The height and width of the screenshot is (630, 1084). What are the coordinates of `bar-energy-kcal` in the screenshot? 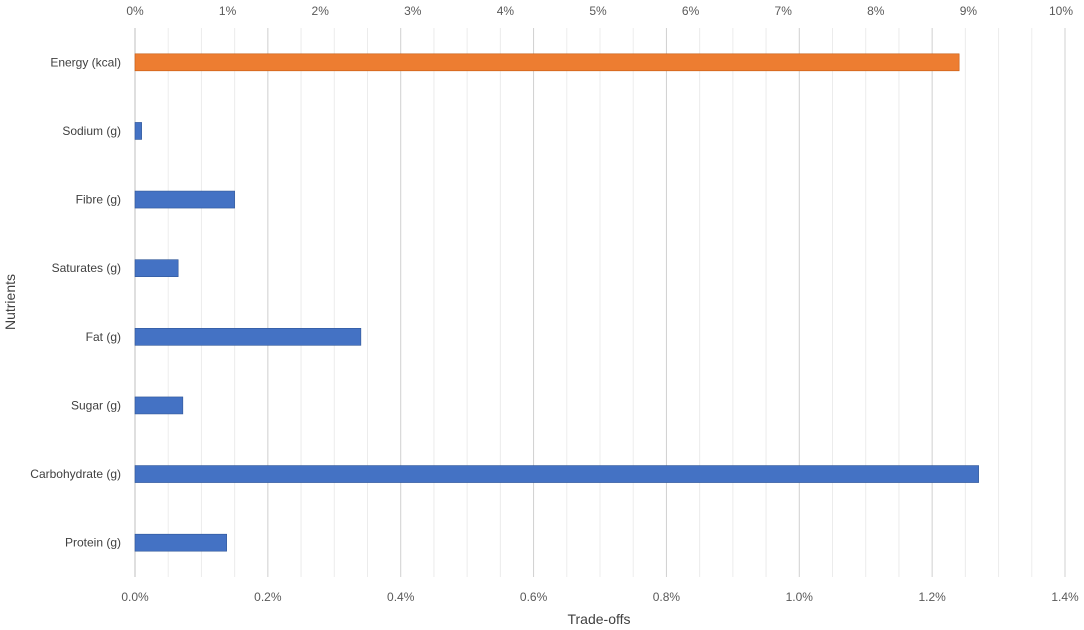 It's located at (547, 62).